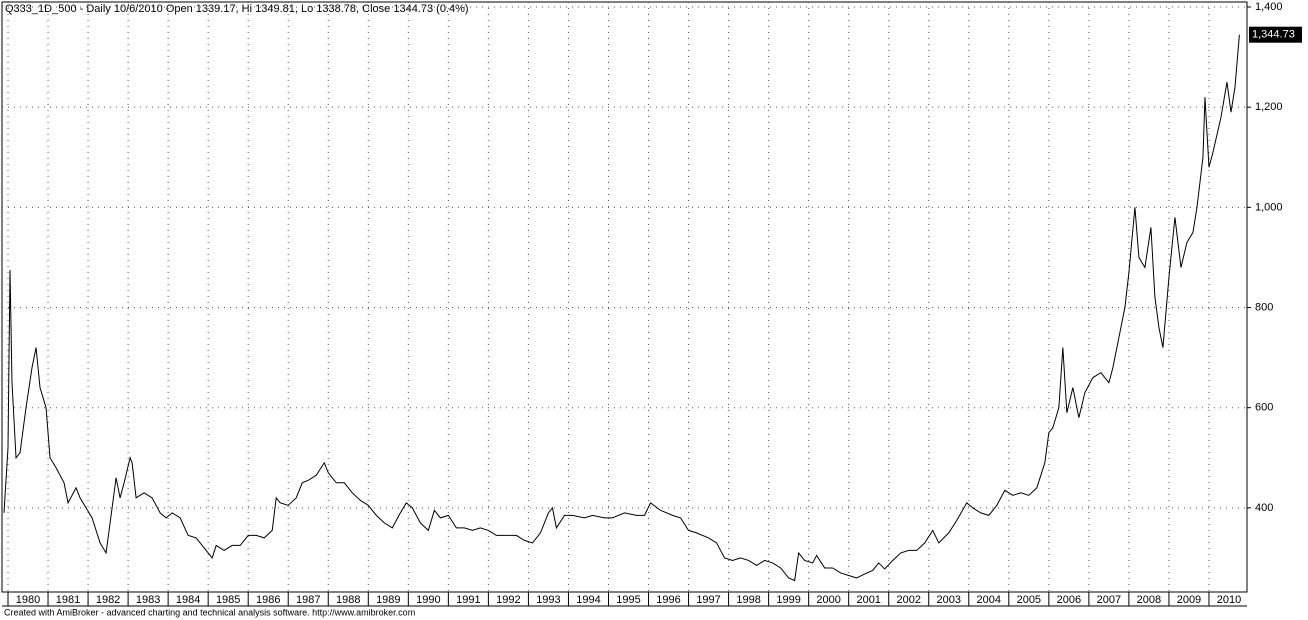  I want to click on x-tick-label: 1981, so click(68, 600).